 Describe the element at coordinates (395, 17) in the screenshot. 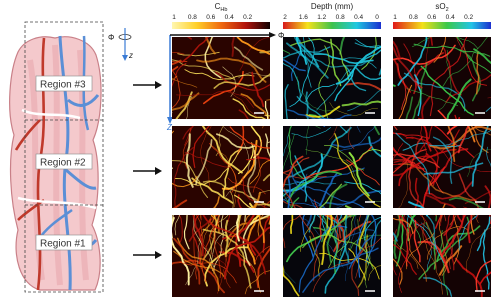

I see `colorbar-tick: 1` at that location.